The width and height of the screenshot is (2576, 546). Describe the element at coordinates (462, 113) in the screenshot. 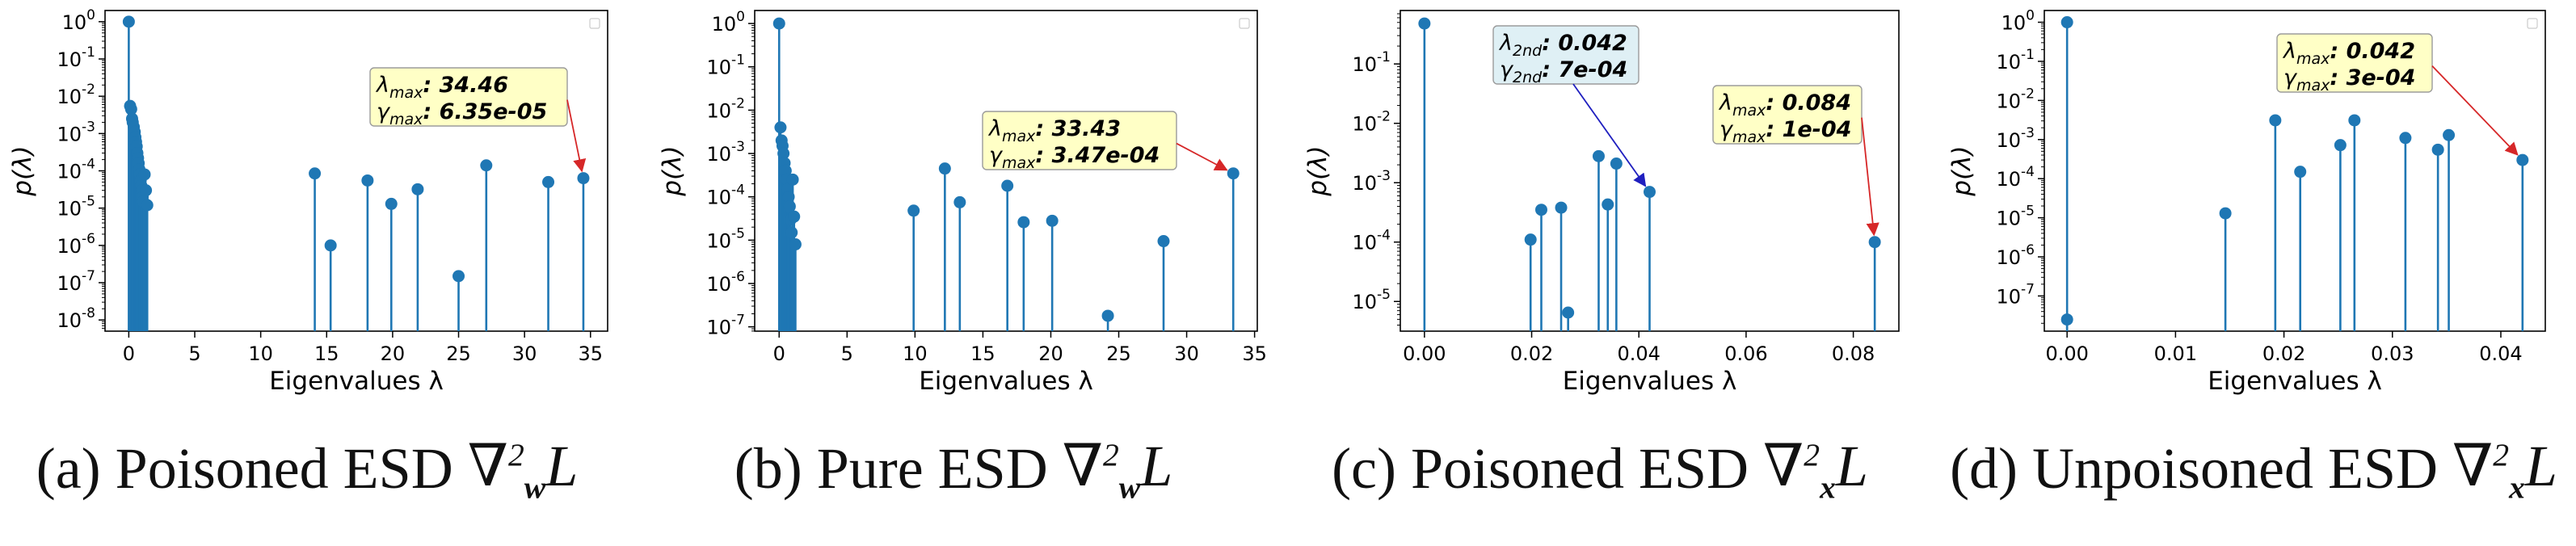

I see `annotation-line2-a-0: γmax: 6.35e-05` at that location.